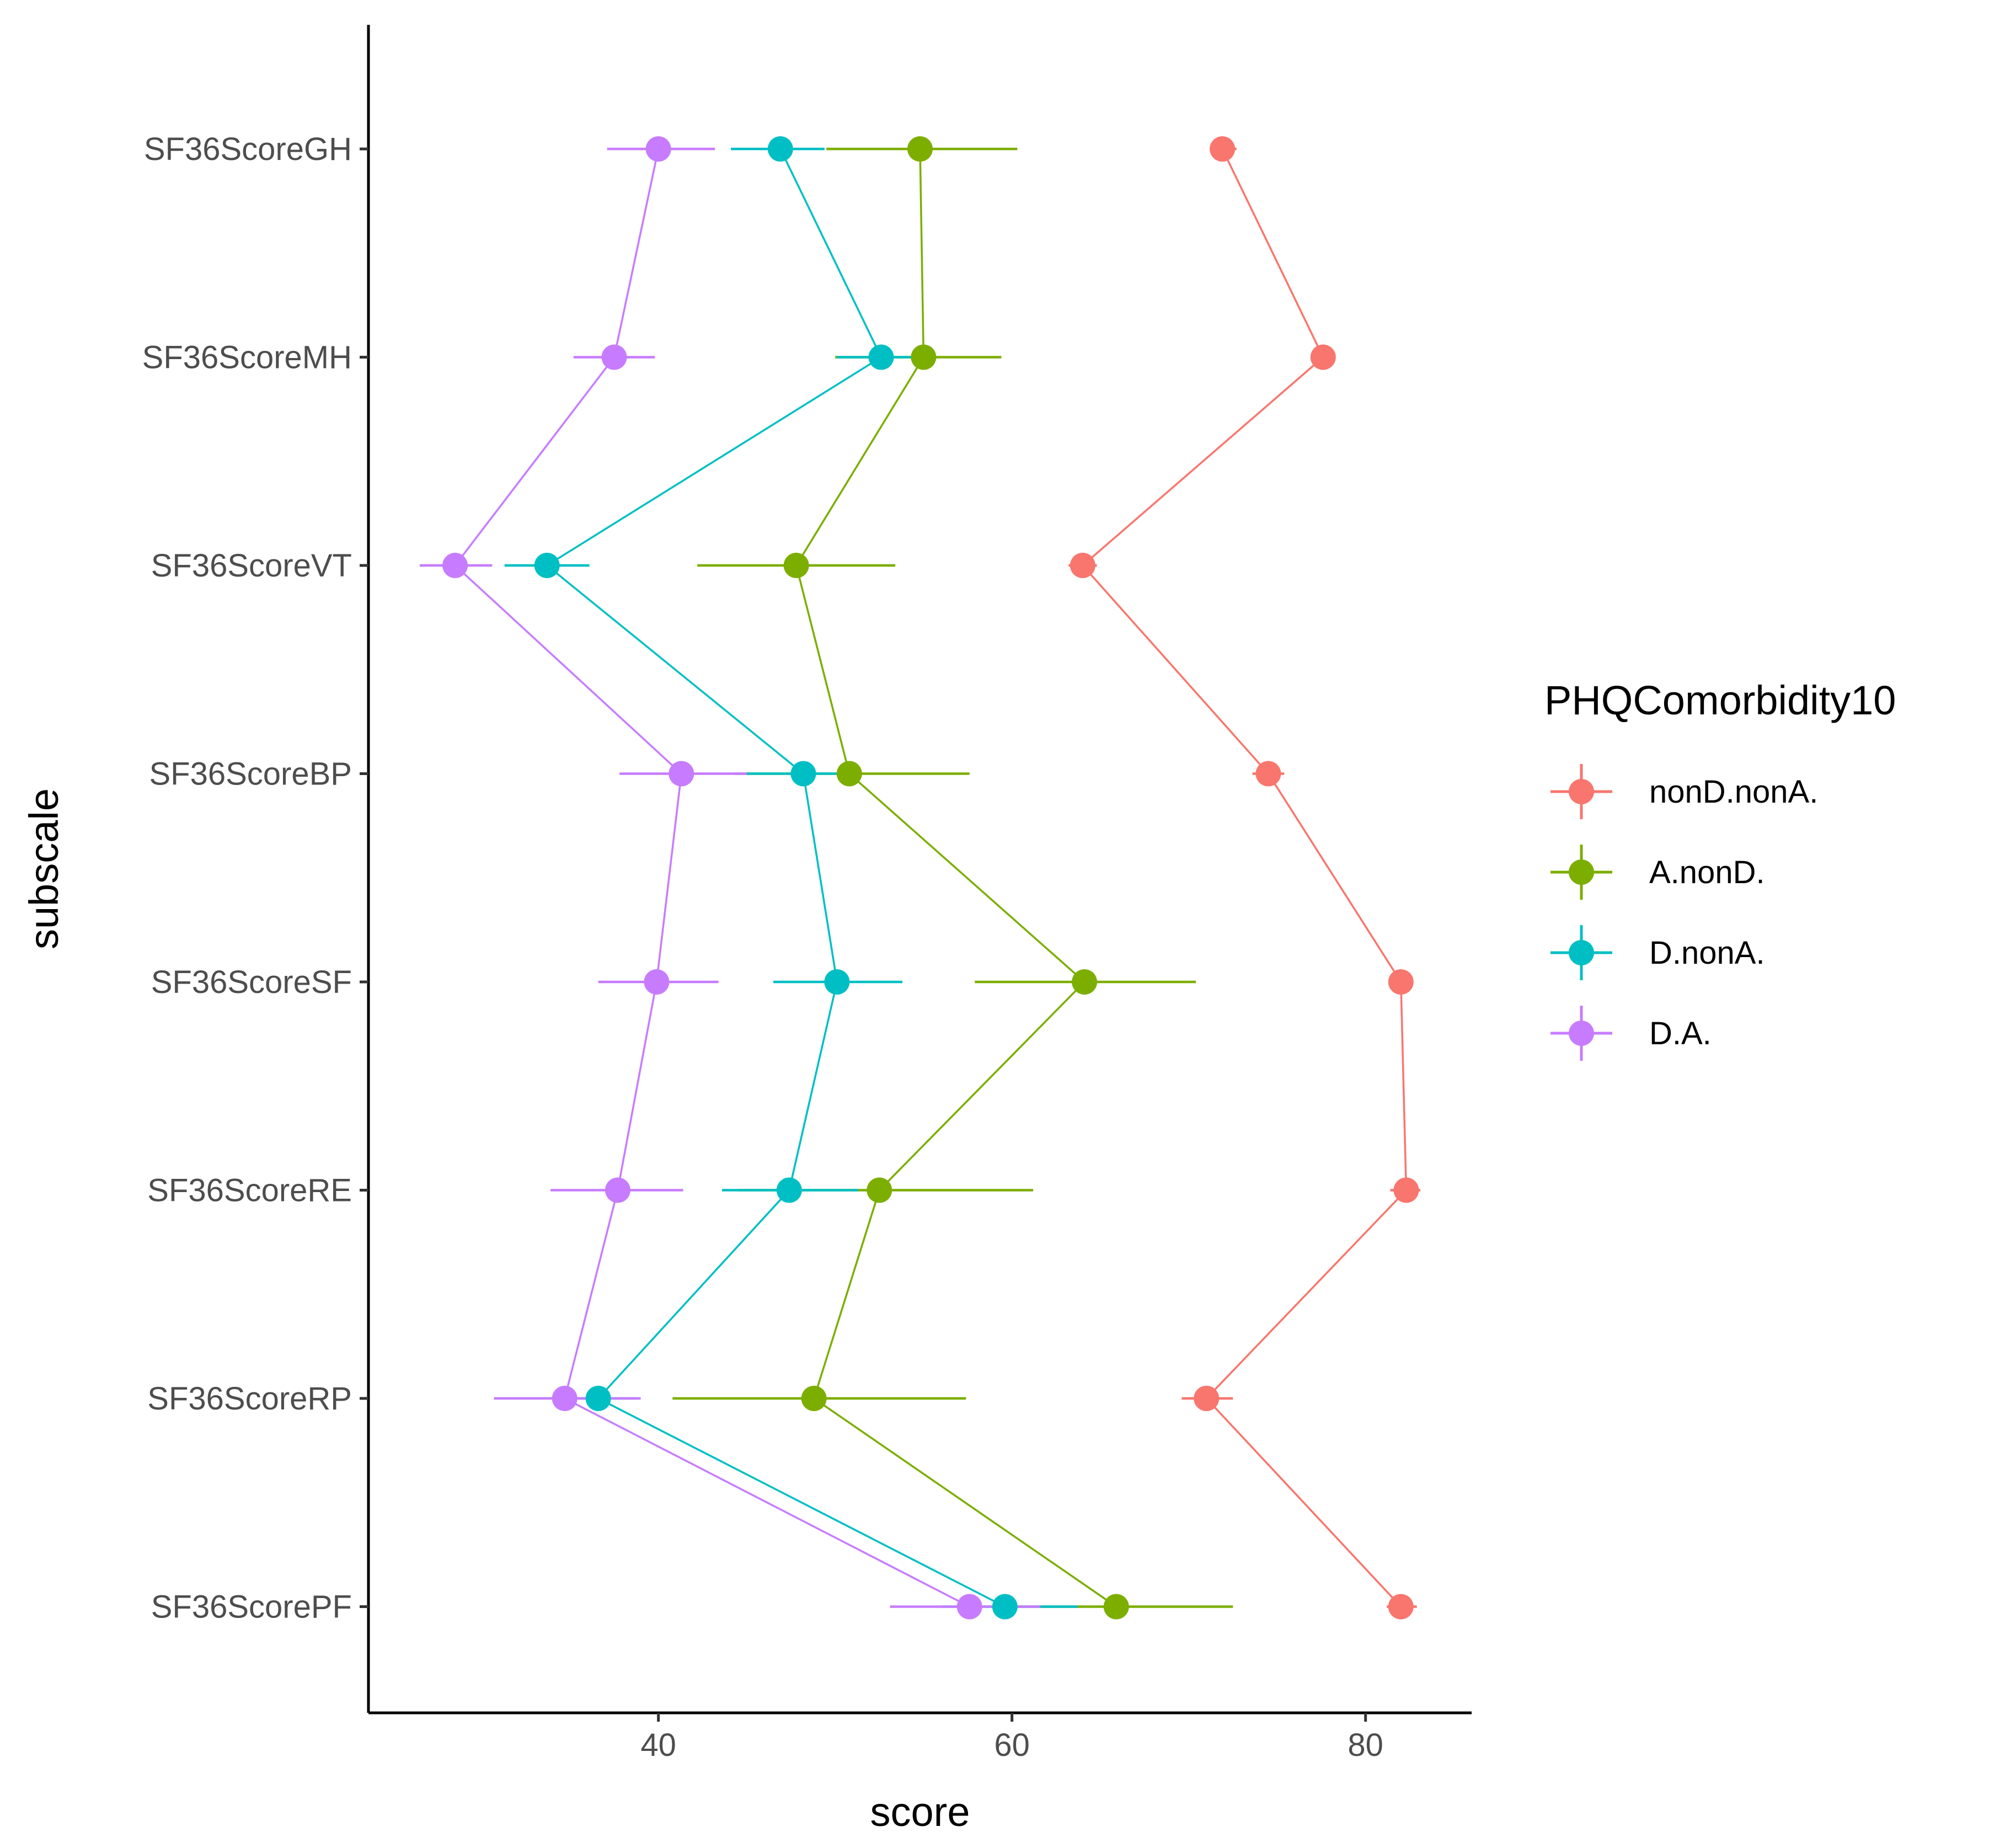 Image resolution: width=1989 pixels, height=1848 pixels. I want to click on legend-label: nonD.nonA., so click(1733, 792).